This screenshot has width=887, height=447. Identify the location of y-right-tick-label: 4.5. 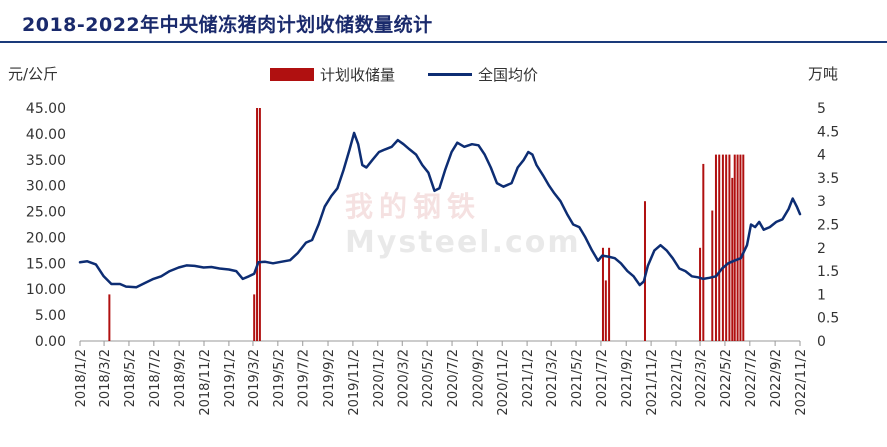
(828, 132).